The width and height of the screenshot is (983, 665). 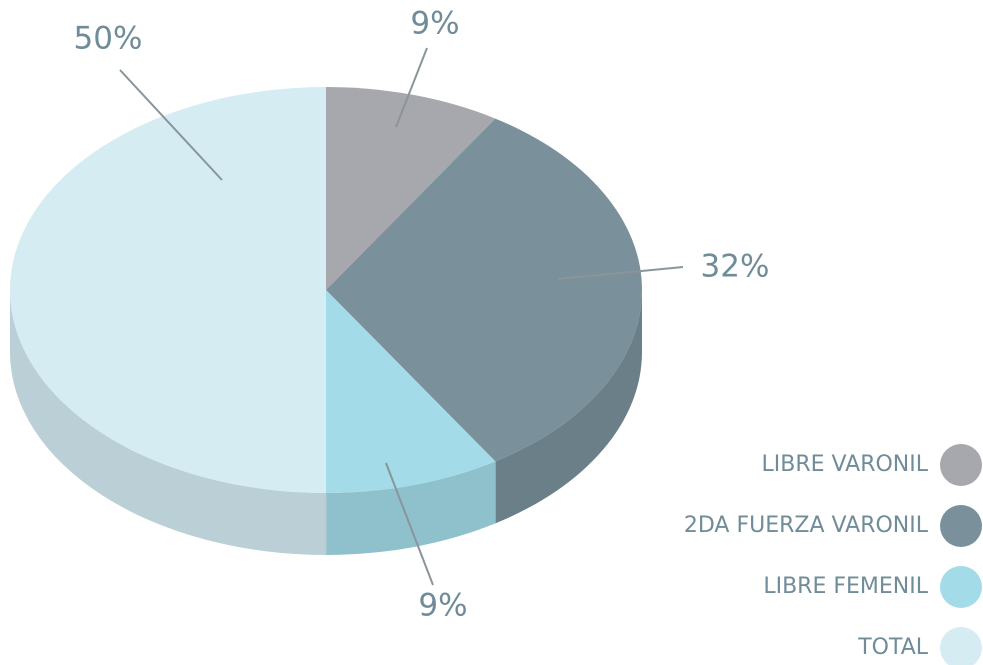 I want to click on legend-label: TOTAL, so click(x=893, y=647).